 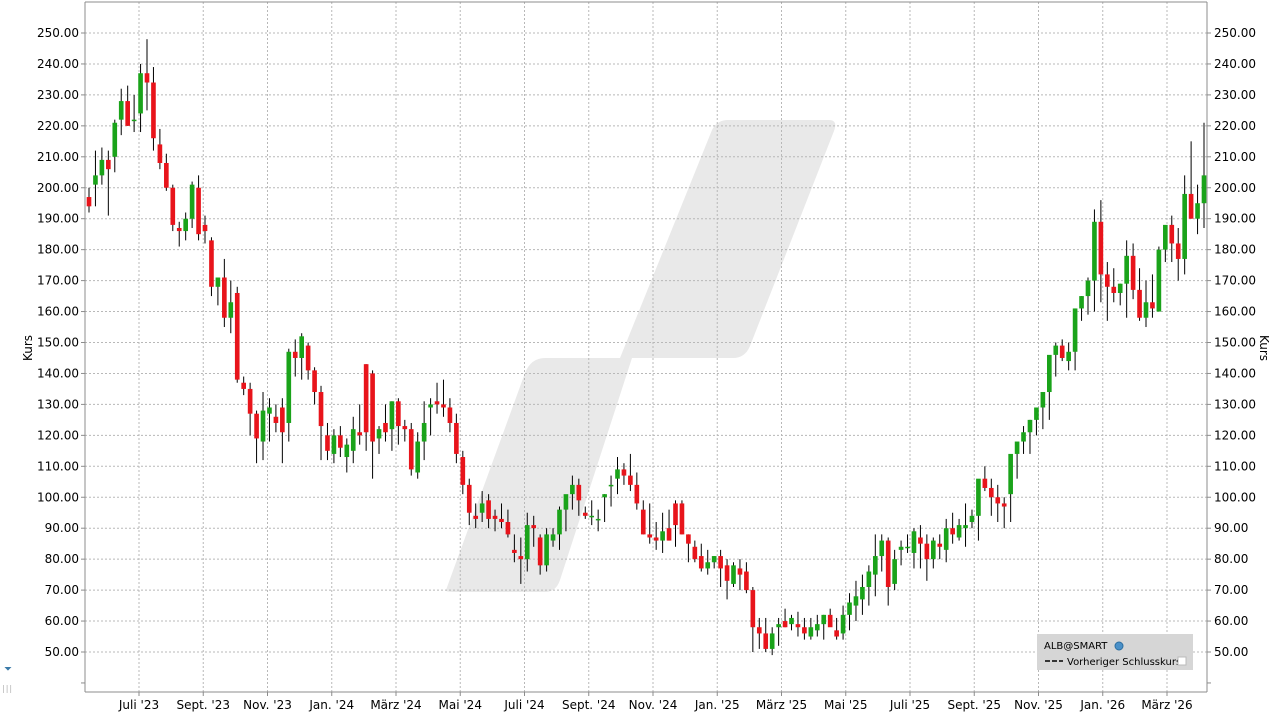 I want to click on legend-box, so click(x=1115, y=652).